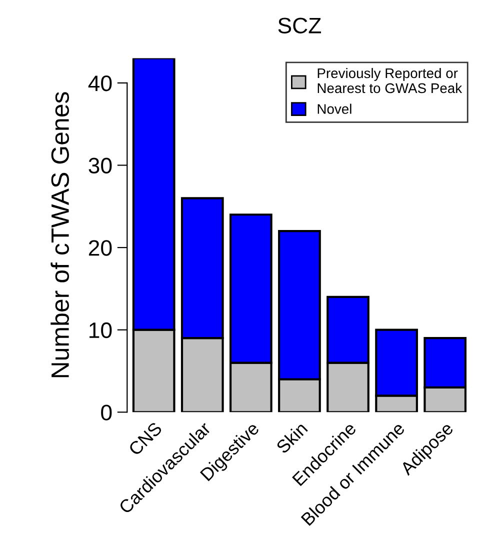 The width and height of the screenshot is (478, 560). What do you see at coordinates (106, 412) in the screenshot?
I see `y-tick-label: 0` at bounding box center [106, 412].